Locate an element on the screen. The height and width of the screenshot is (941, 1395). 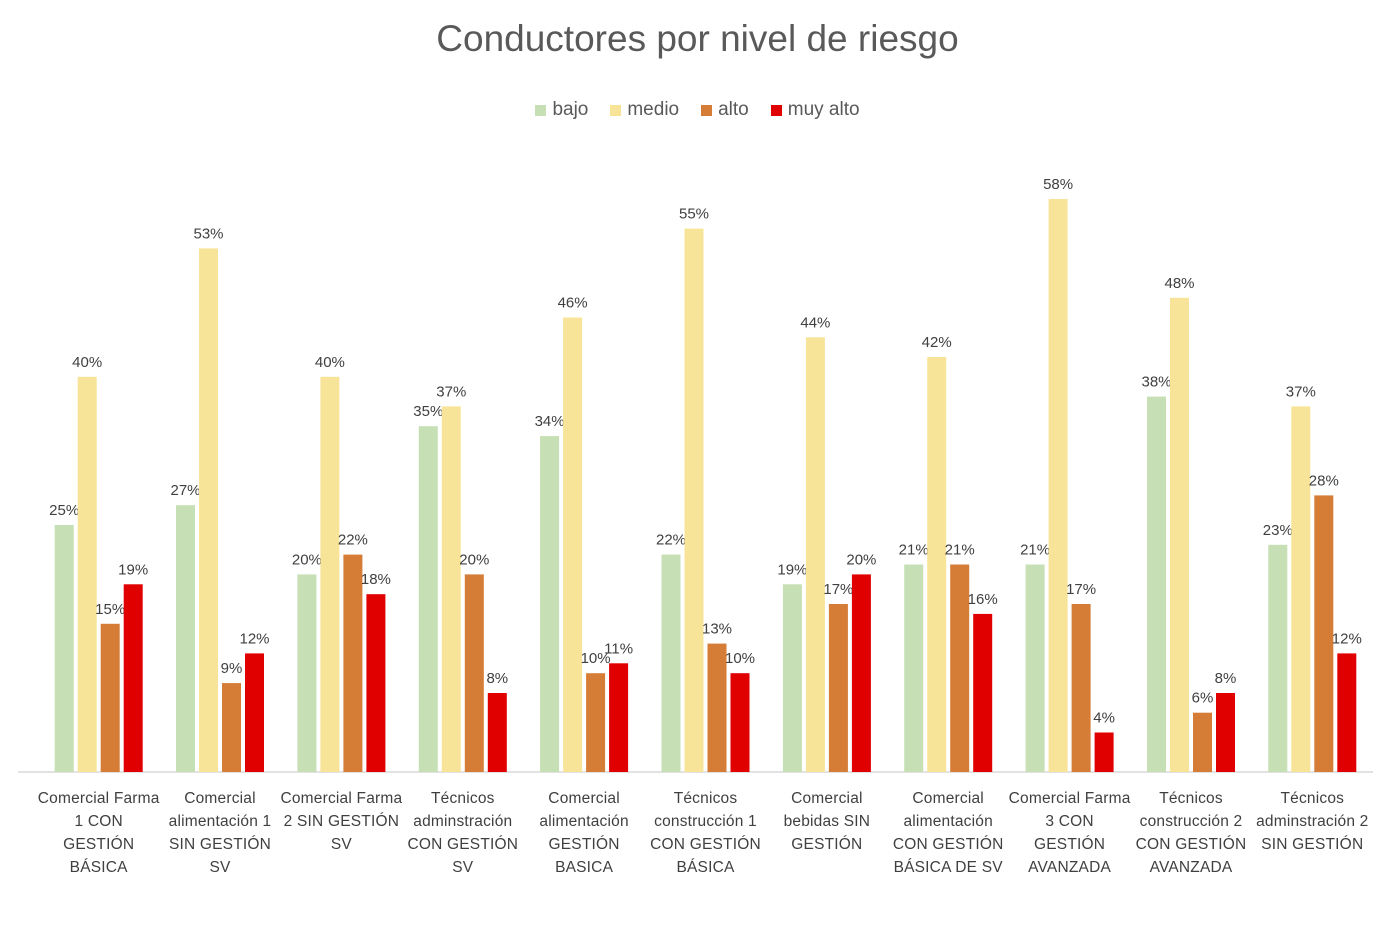
data-label-alto-1: 15% is located at coordinates (110, 609).